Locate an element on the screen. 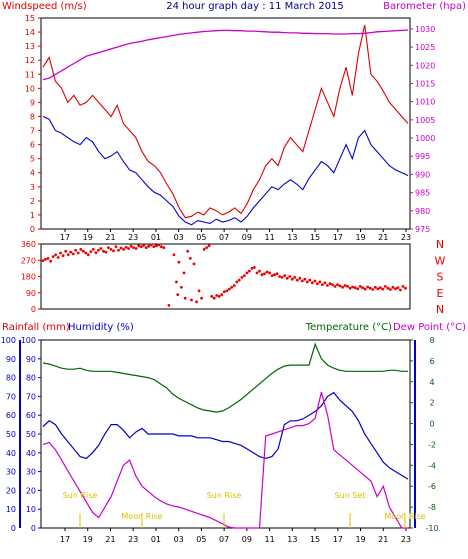 The image size is (468, 559). temp-y-tick-label: 0 is located at coordinates (431, 424).